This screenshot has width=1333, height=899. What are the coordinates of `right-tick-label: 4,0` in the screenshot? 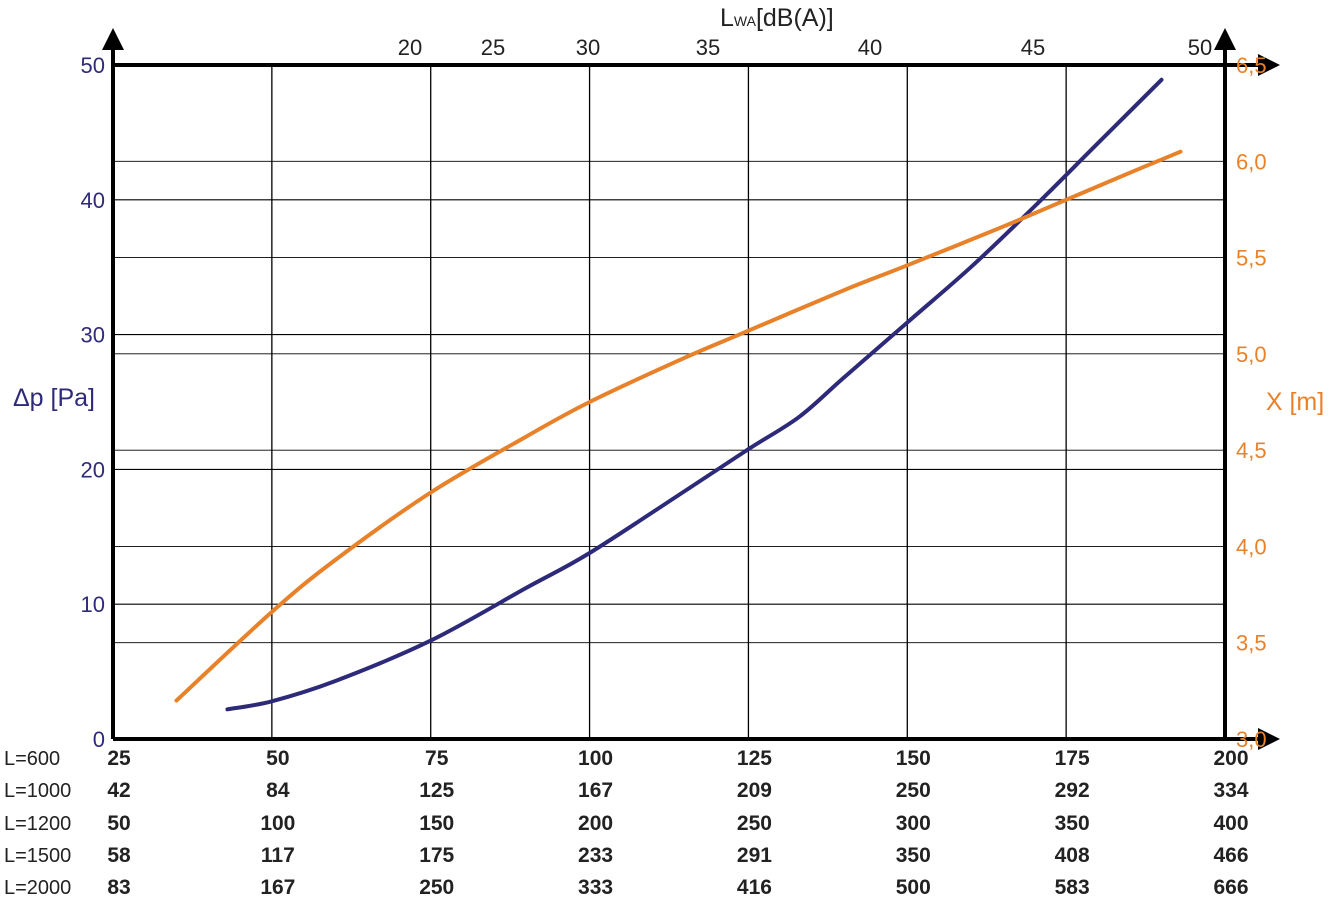 It's located at (1251, 546).